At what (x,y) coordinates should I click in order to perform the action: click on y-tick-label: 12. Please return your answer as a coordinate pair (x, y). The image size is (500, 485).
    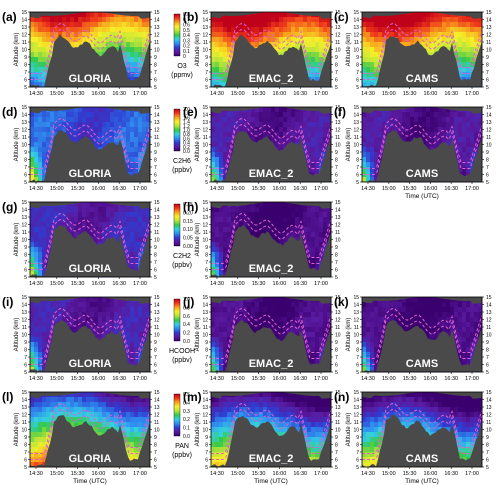
    Looking at the image, I should click on (24, 321).